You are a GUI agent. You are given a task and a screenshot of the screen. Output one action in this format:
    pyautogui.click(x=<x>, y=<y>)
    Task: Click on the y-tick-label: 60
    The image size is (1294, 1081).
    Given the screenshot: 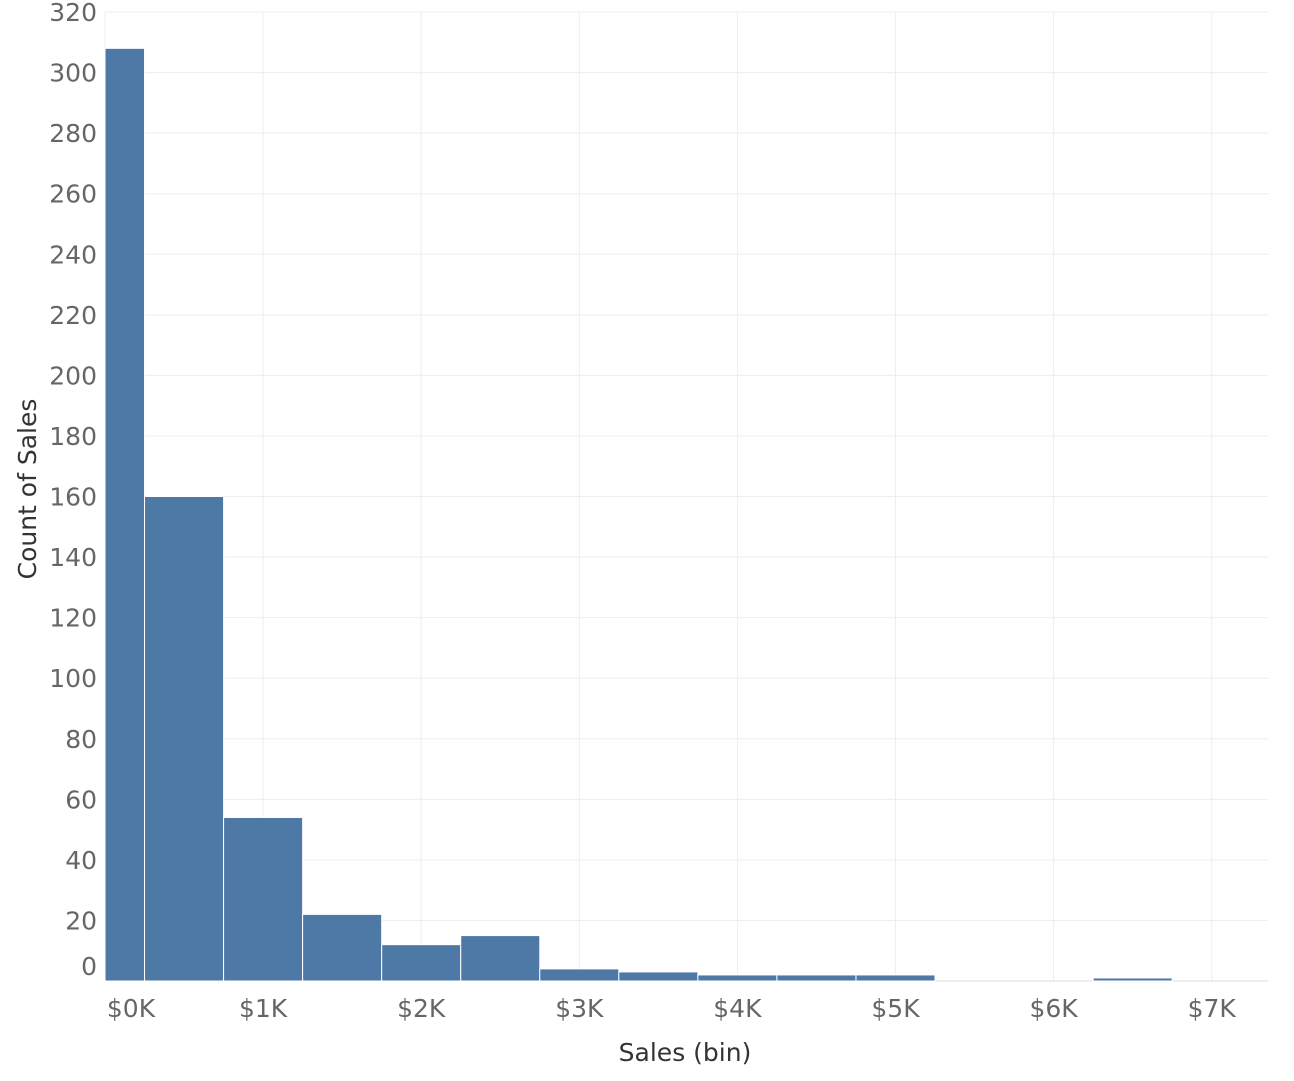 What is the action you would take?
    pyautogui.click(x=81, y=799)
    